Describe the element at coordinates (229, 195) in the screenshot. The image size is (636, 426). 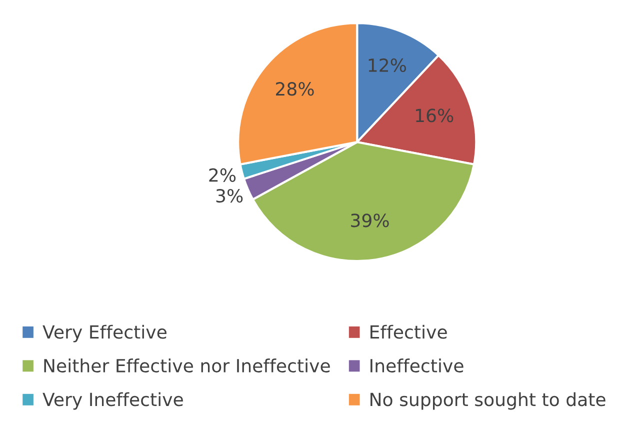
I see `data-label: 3%` at that location.